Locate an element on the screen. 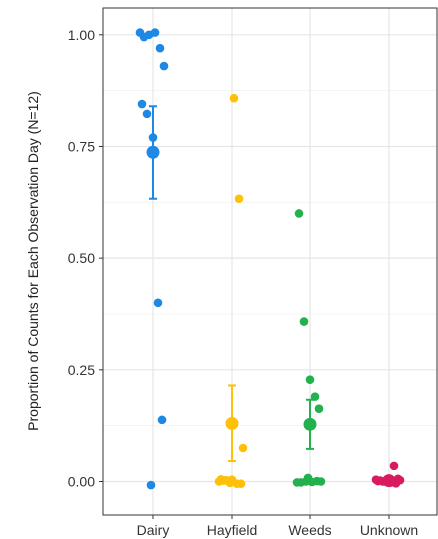  x-tick-label: Weeds is located at coordinates (309, 530).